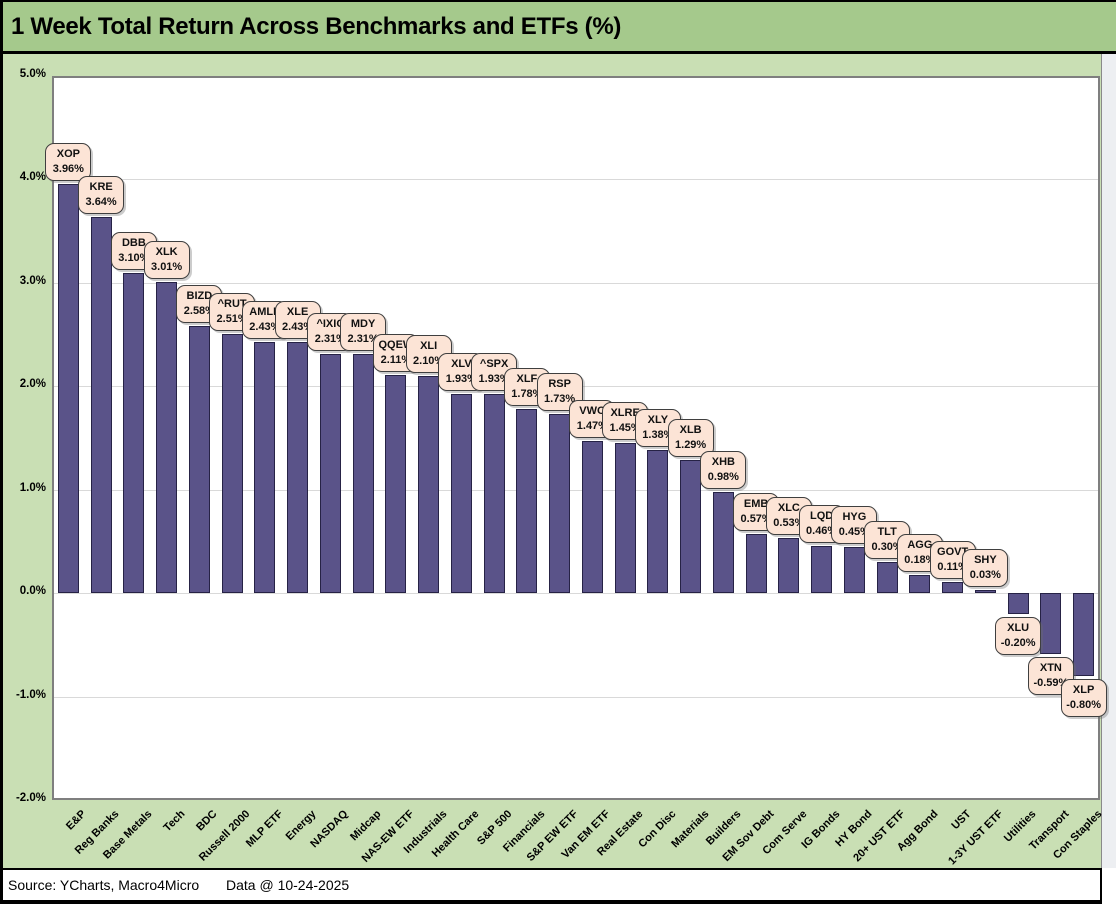  What do you see at coordinates (920, 584) in the screenshot?
I see `bar-AGG` at bounding box center [920, 584].